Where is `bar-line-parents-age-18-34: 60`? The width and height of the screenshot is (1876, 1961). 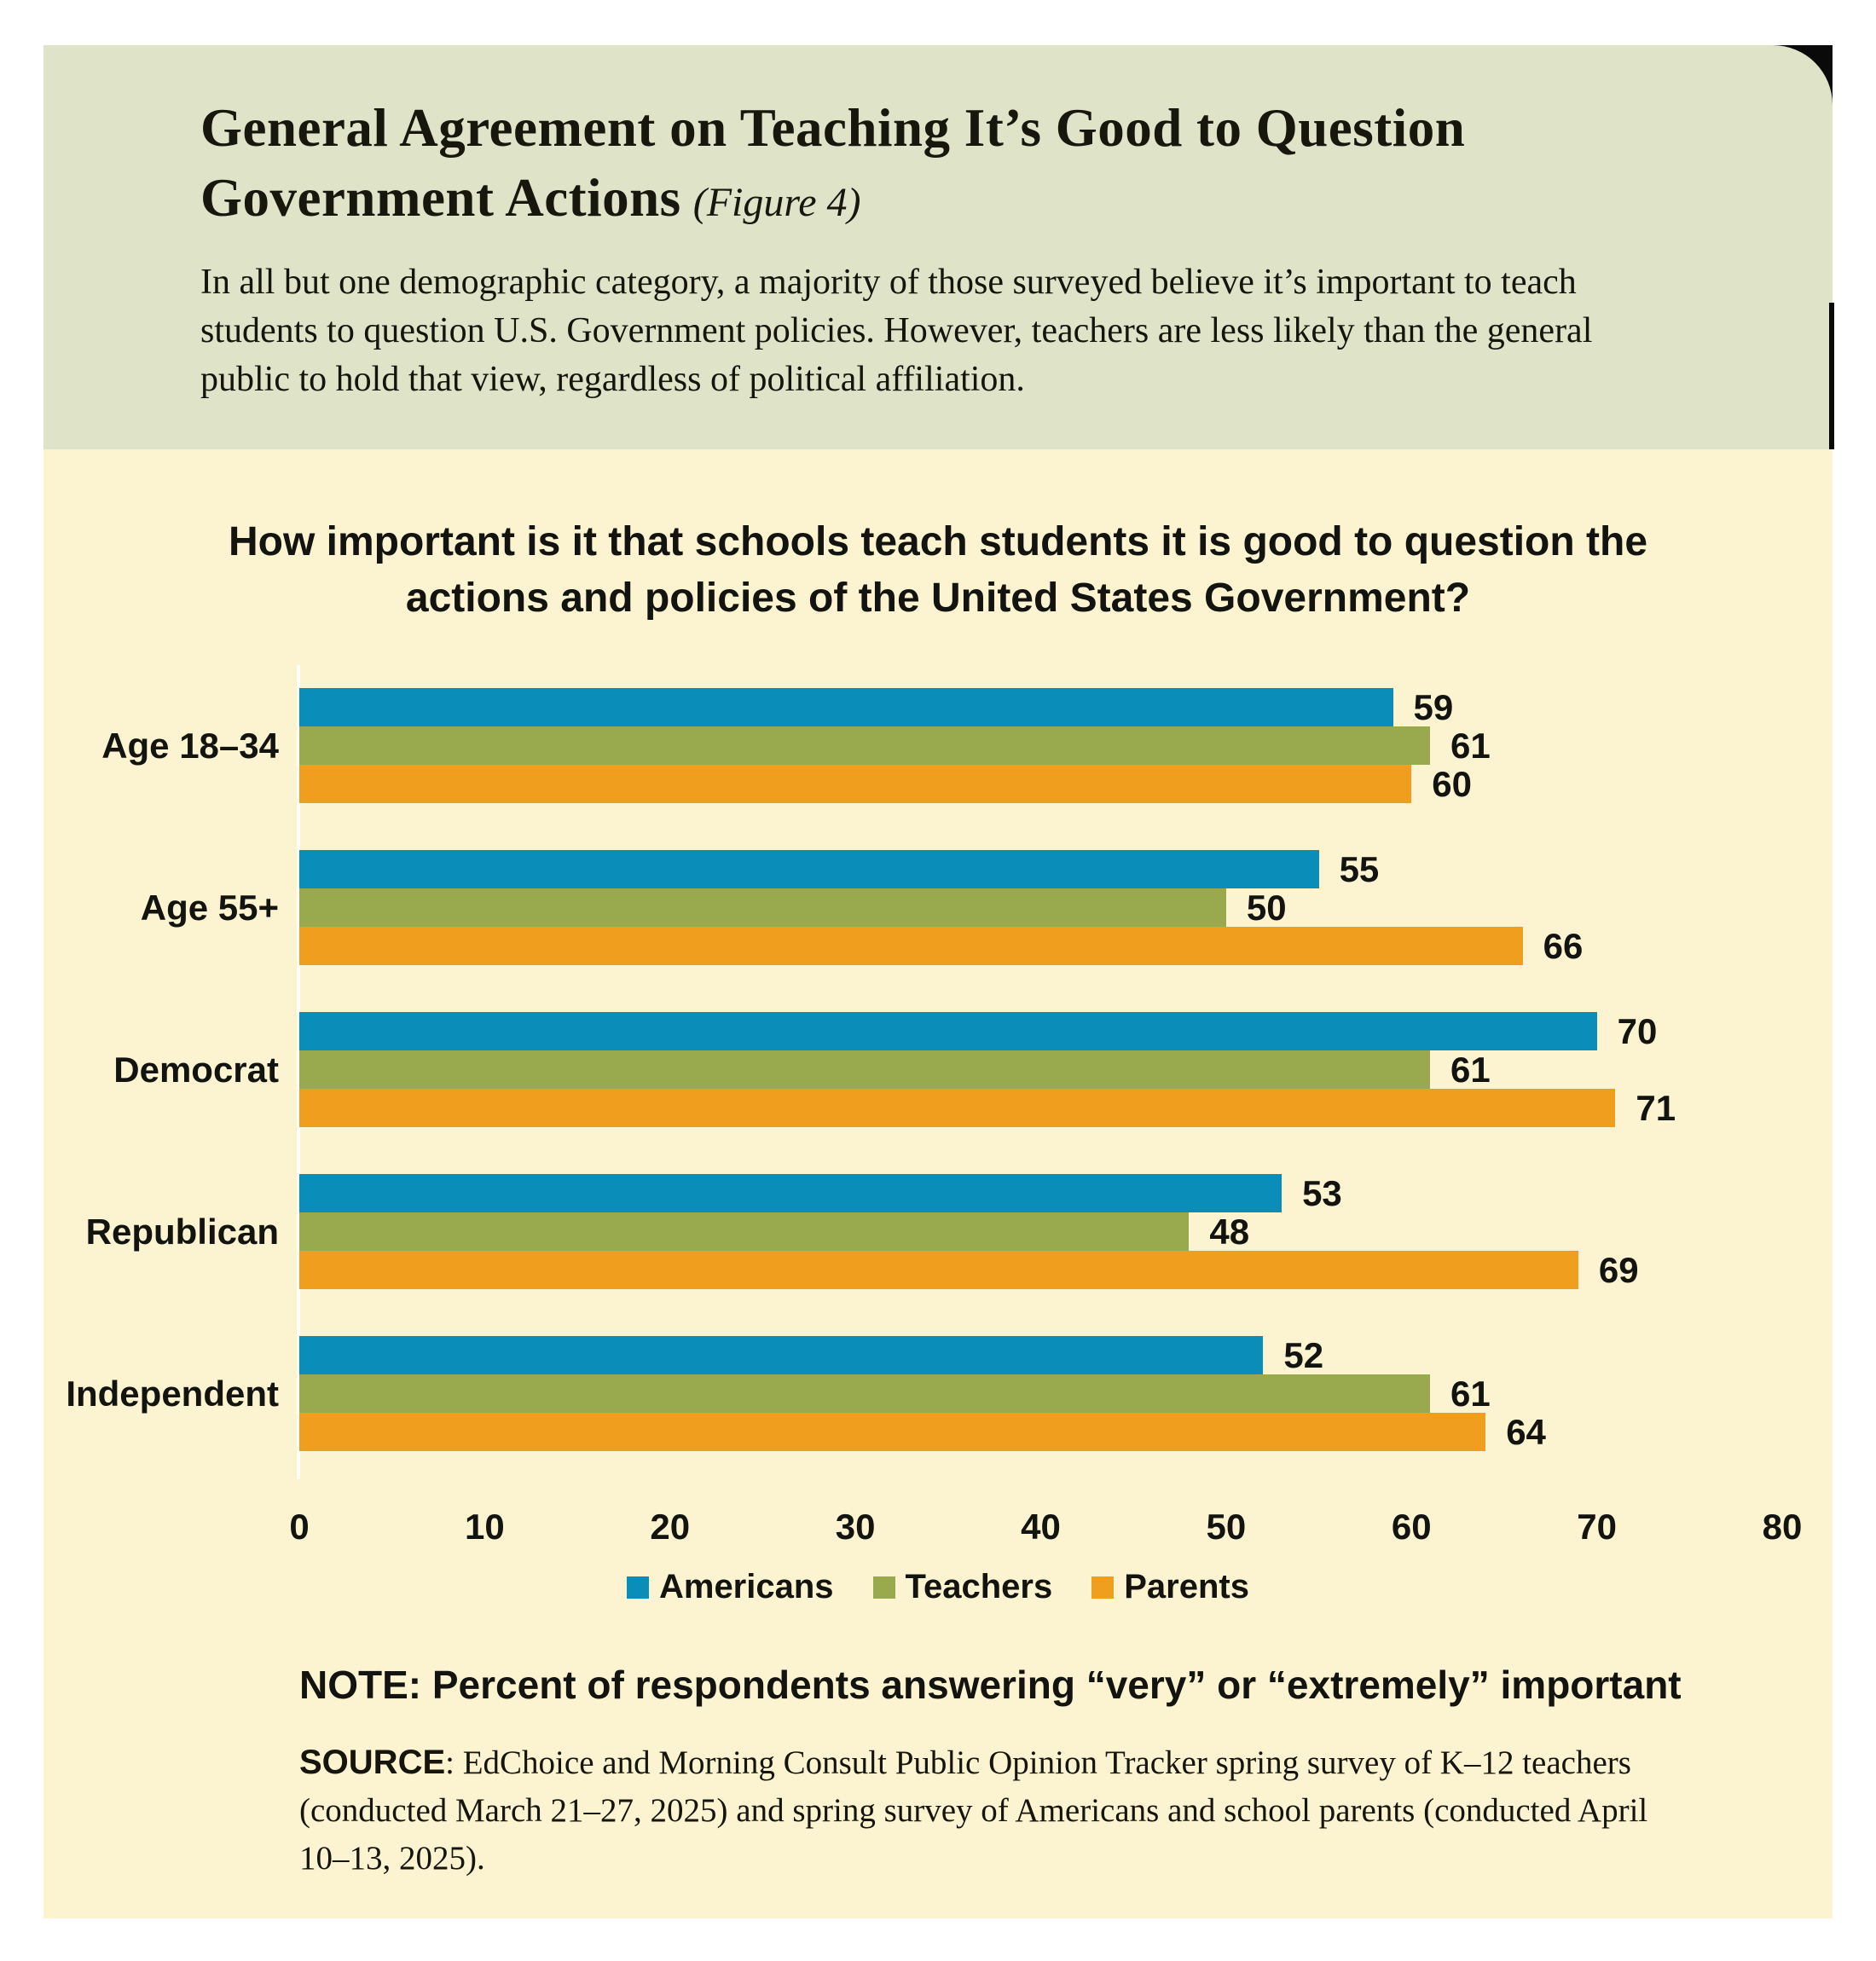 bar-line-parents-age-18-34: 60 is located at coordinates (1041, 783).